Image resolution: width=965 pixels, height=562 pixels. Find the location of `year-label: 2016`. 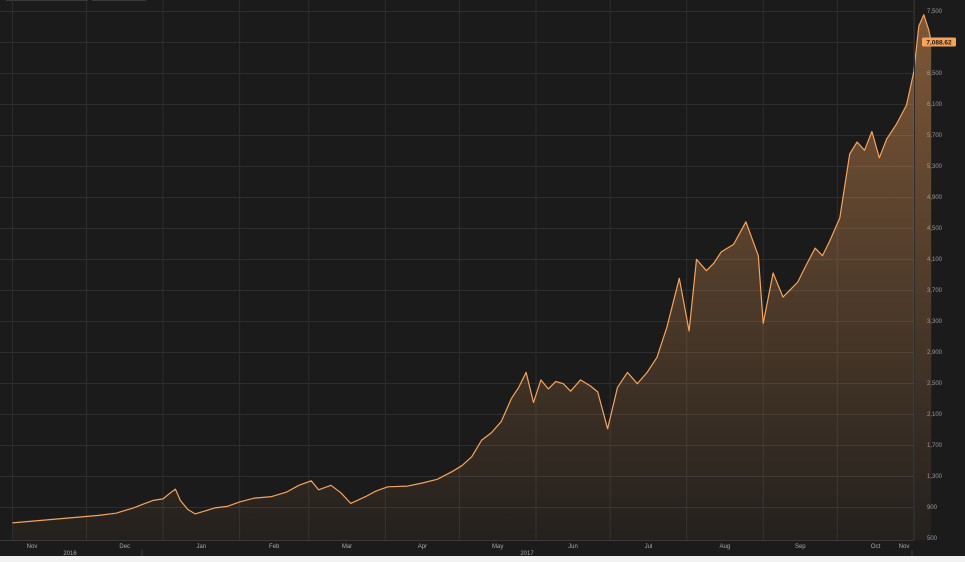

year-label: 2016 is located at coordinates (70, 554).